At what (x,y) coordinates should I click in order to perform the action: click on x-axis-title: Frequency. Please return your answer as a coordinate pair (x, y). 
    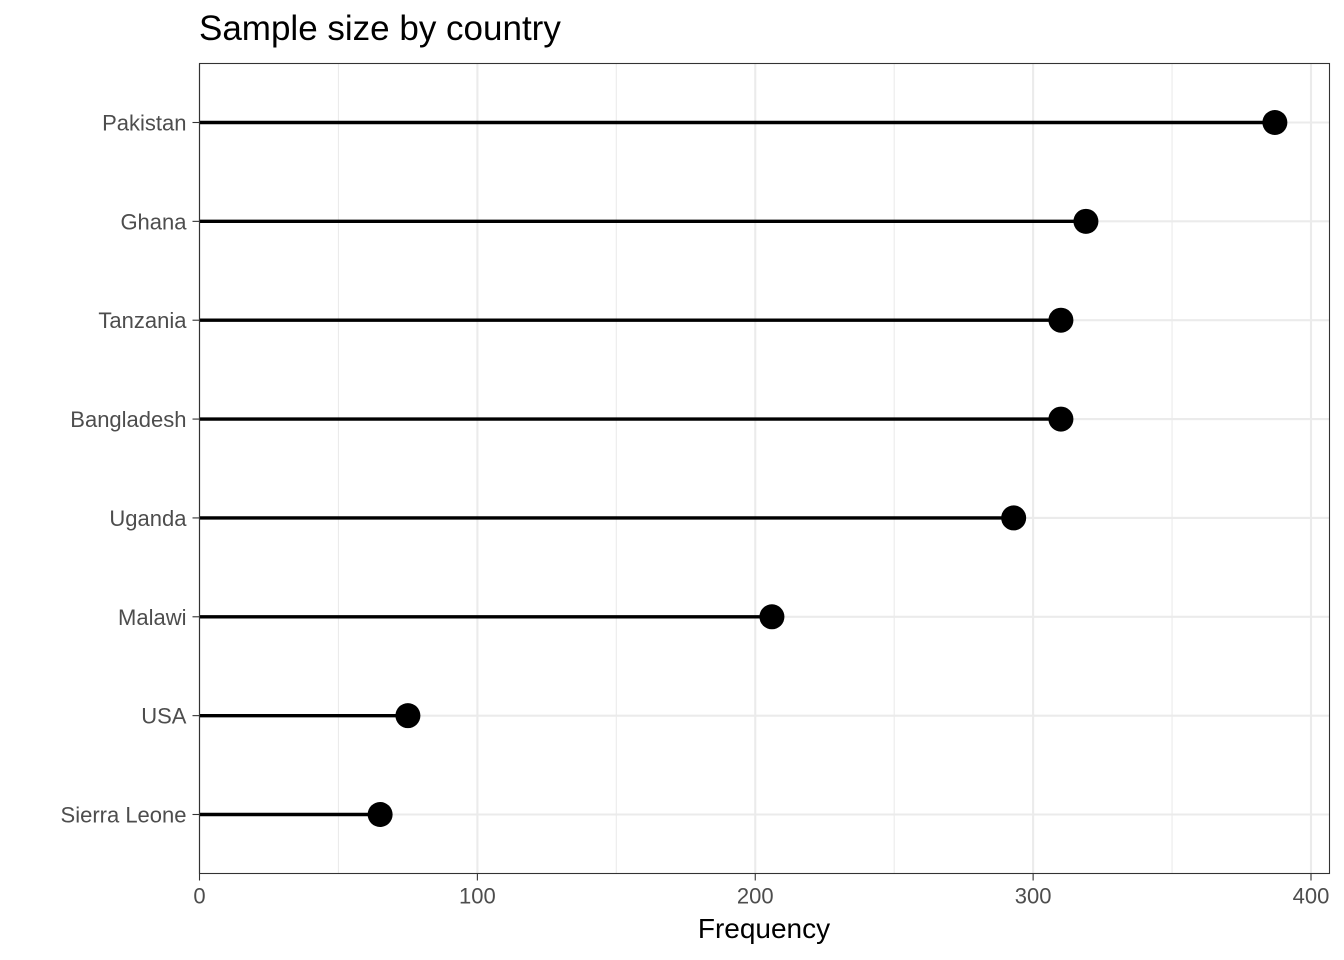
    Looking at the image, I should click on (764, 928).